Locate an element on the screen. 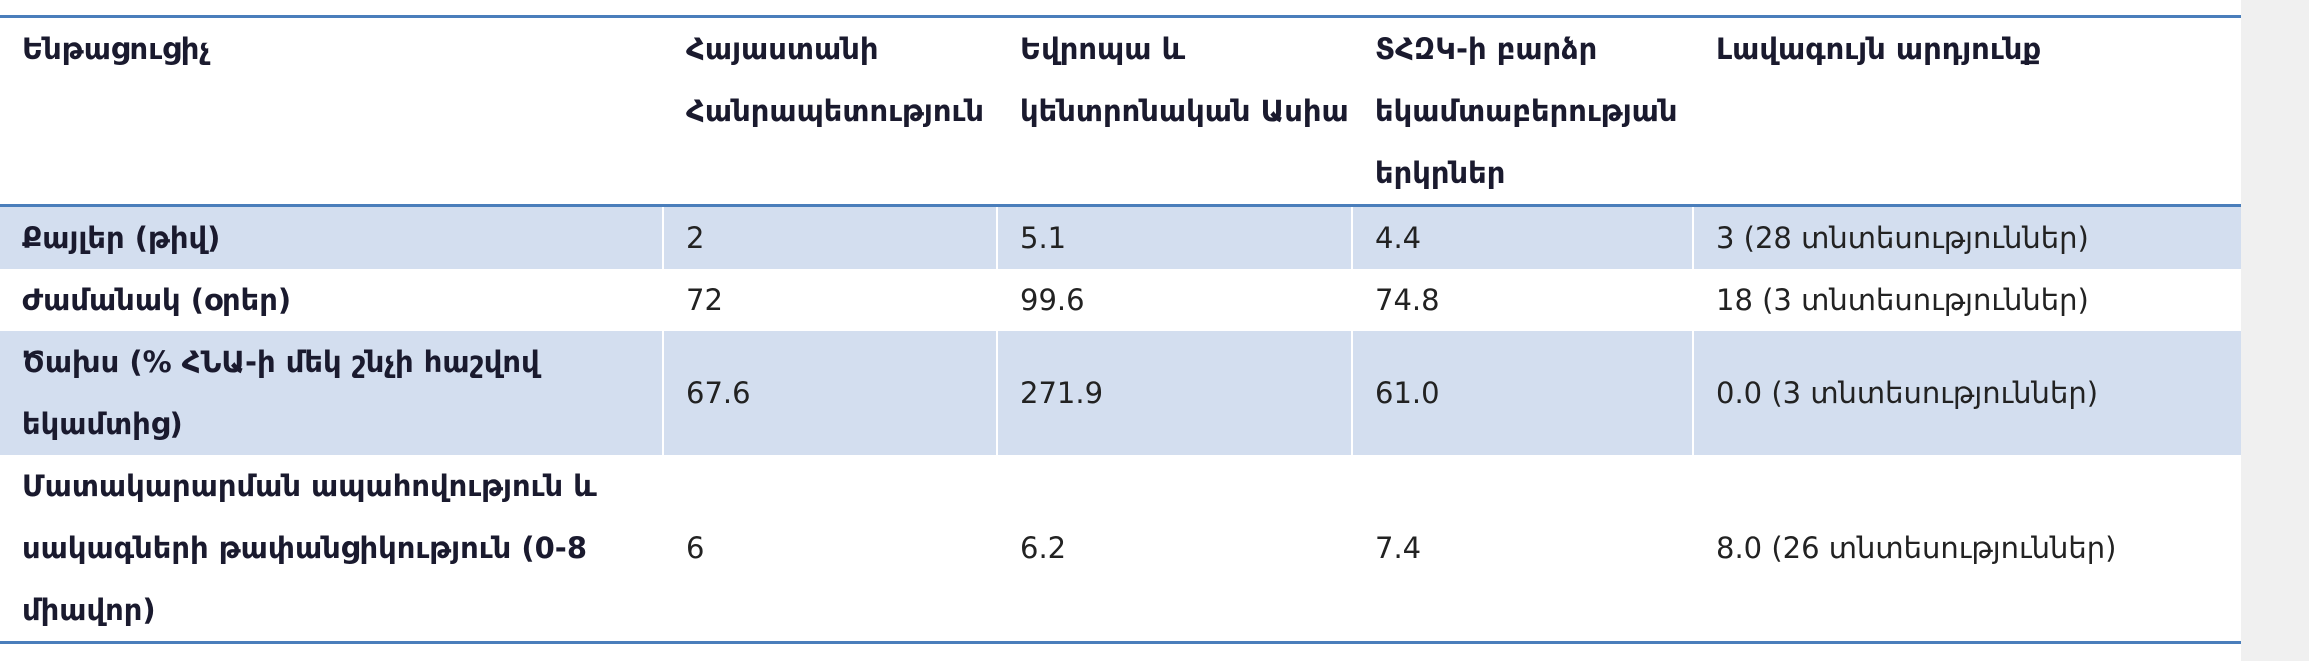 The width and height of the screenshot is (2309, 661). cell: 271.9 is located at coordinates (1174, 393).